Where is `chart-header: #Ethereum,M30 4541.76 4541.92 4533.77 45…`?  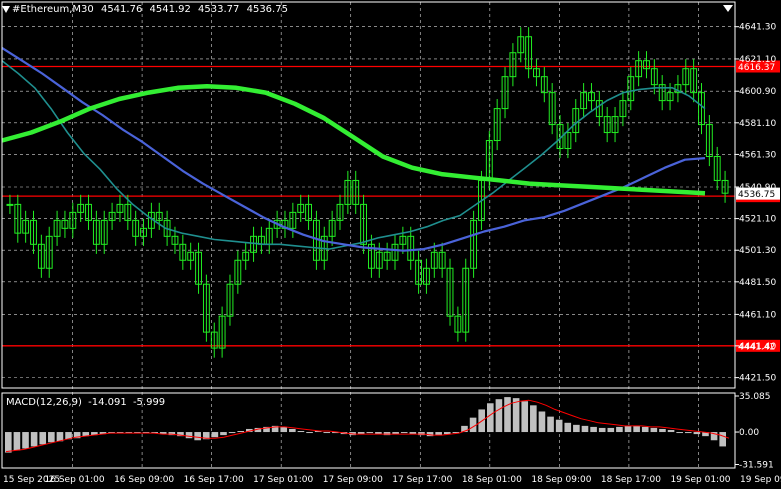 chart-header: #Ethereum,M30 4541.76 4541.92 4533.77 45… is located at coordinates (149, 9).